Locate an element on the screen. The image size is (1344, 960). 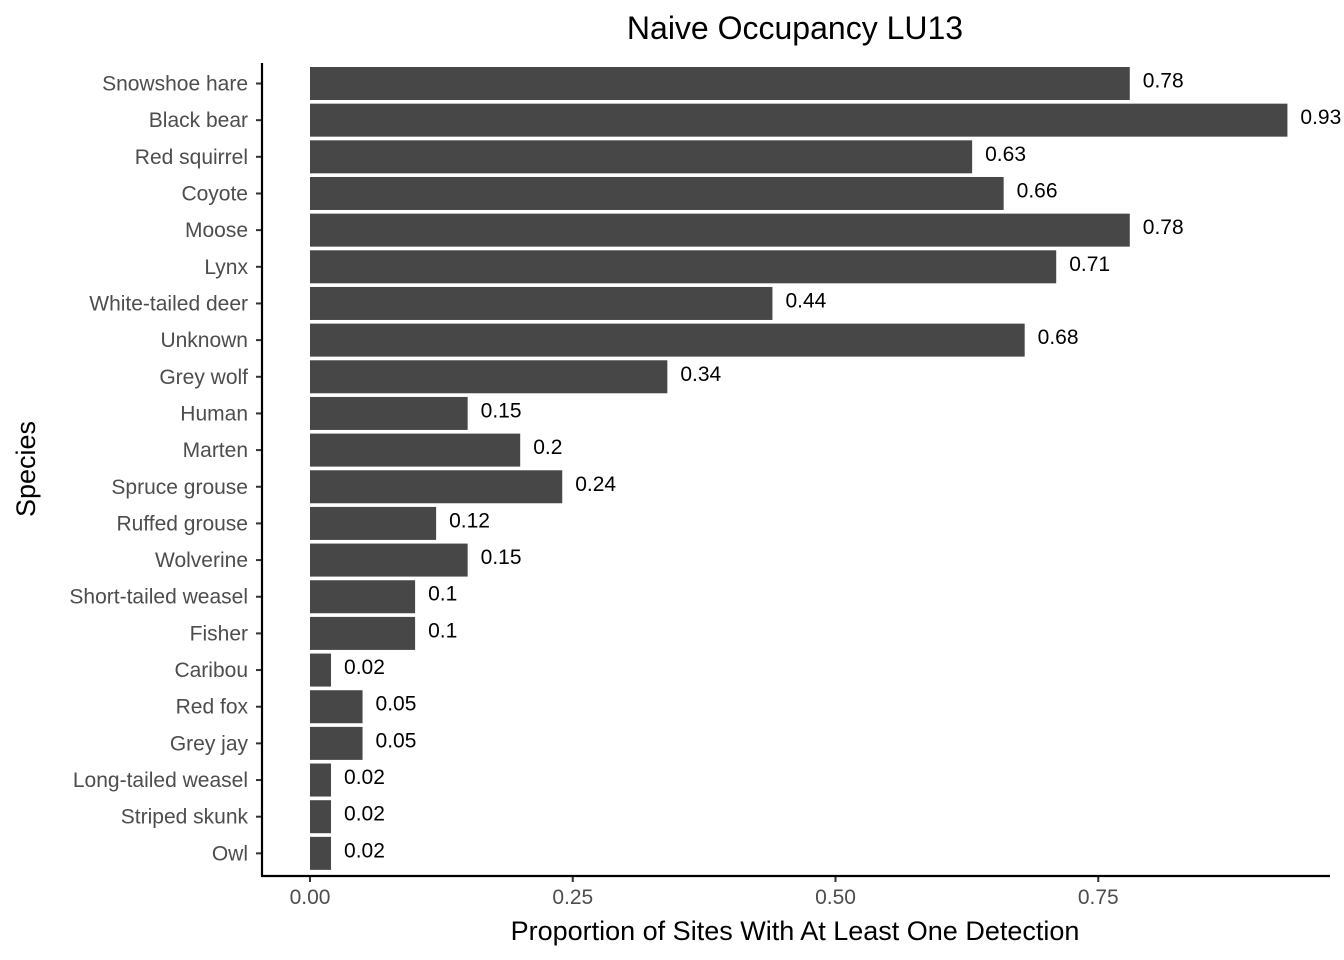
y-tick-label: Red squirrel is located at coordinates (191, 157).